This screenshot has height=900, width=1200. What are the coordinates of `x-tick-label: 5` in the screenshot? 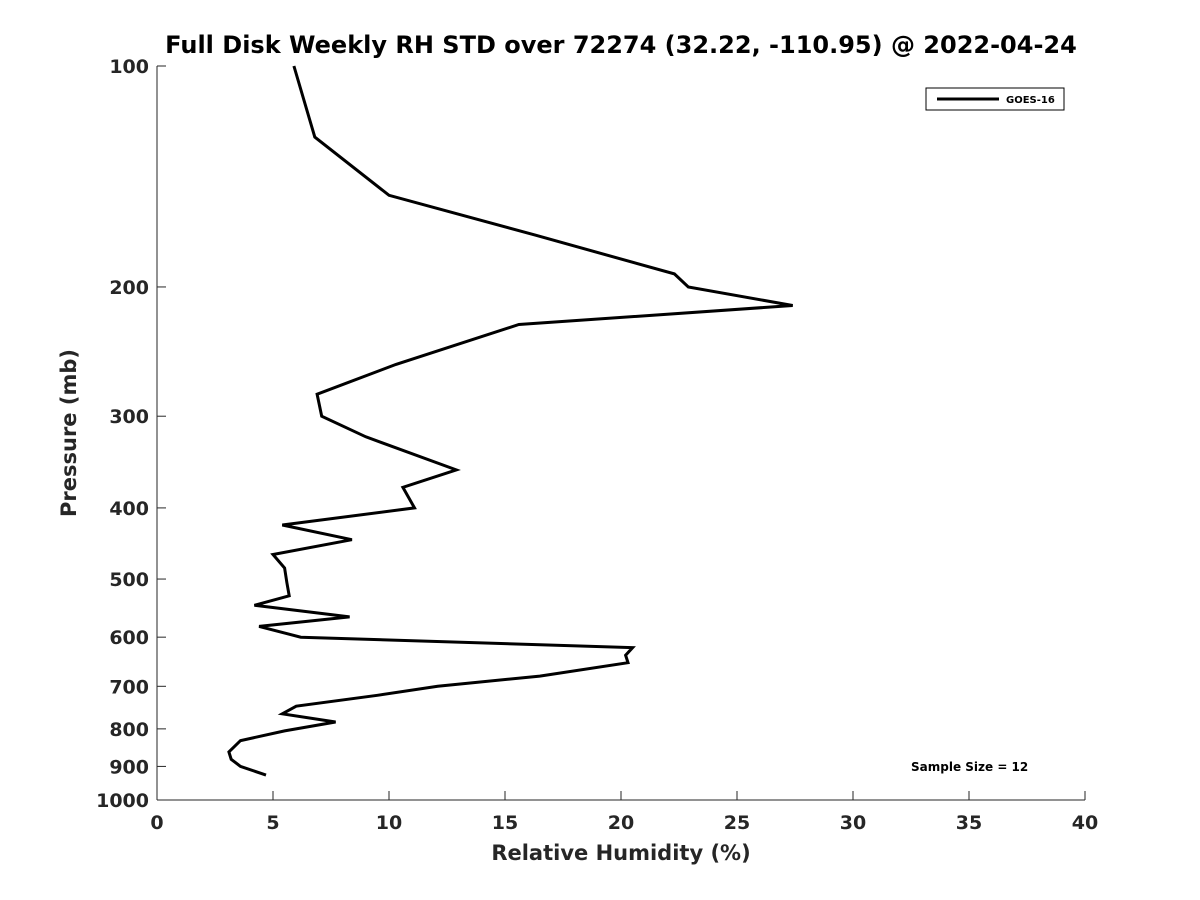 It's located at (272, 823).